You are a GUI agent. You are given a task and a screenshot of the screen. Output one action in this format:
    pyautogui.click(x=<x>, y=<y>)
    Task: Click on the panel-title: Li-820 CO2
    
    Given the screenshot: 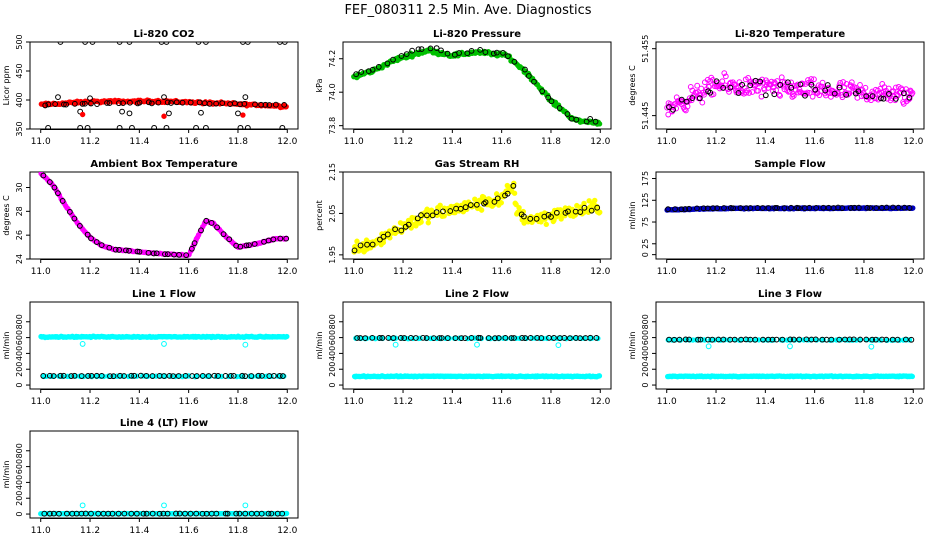 What is the action you would take?
    pyautogui.click(x=163, y=34)
    